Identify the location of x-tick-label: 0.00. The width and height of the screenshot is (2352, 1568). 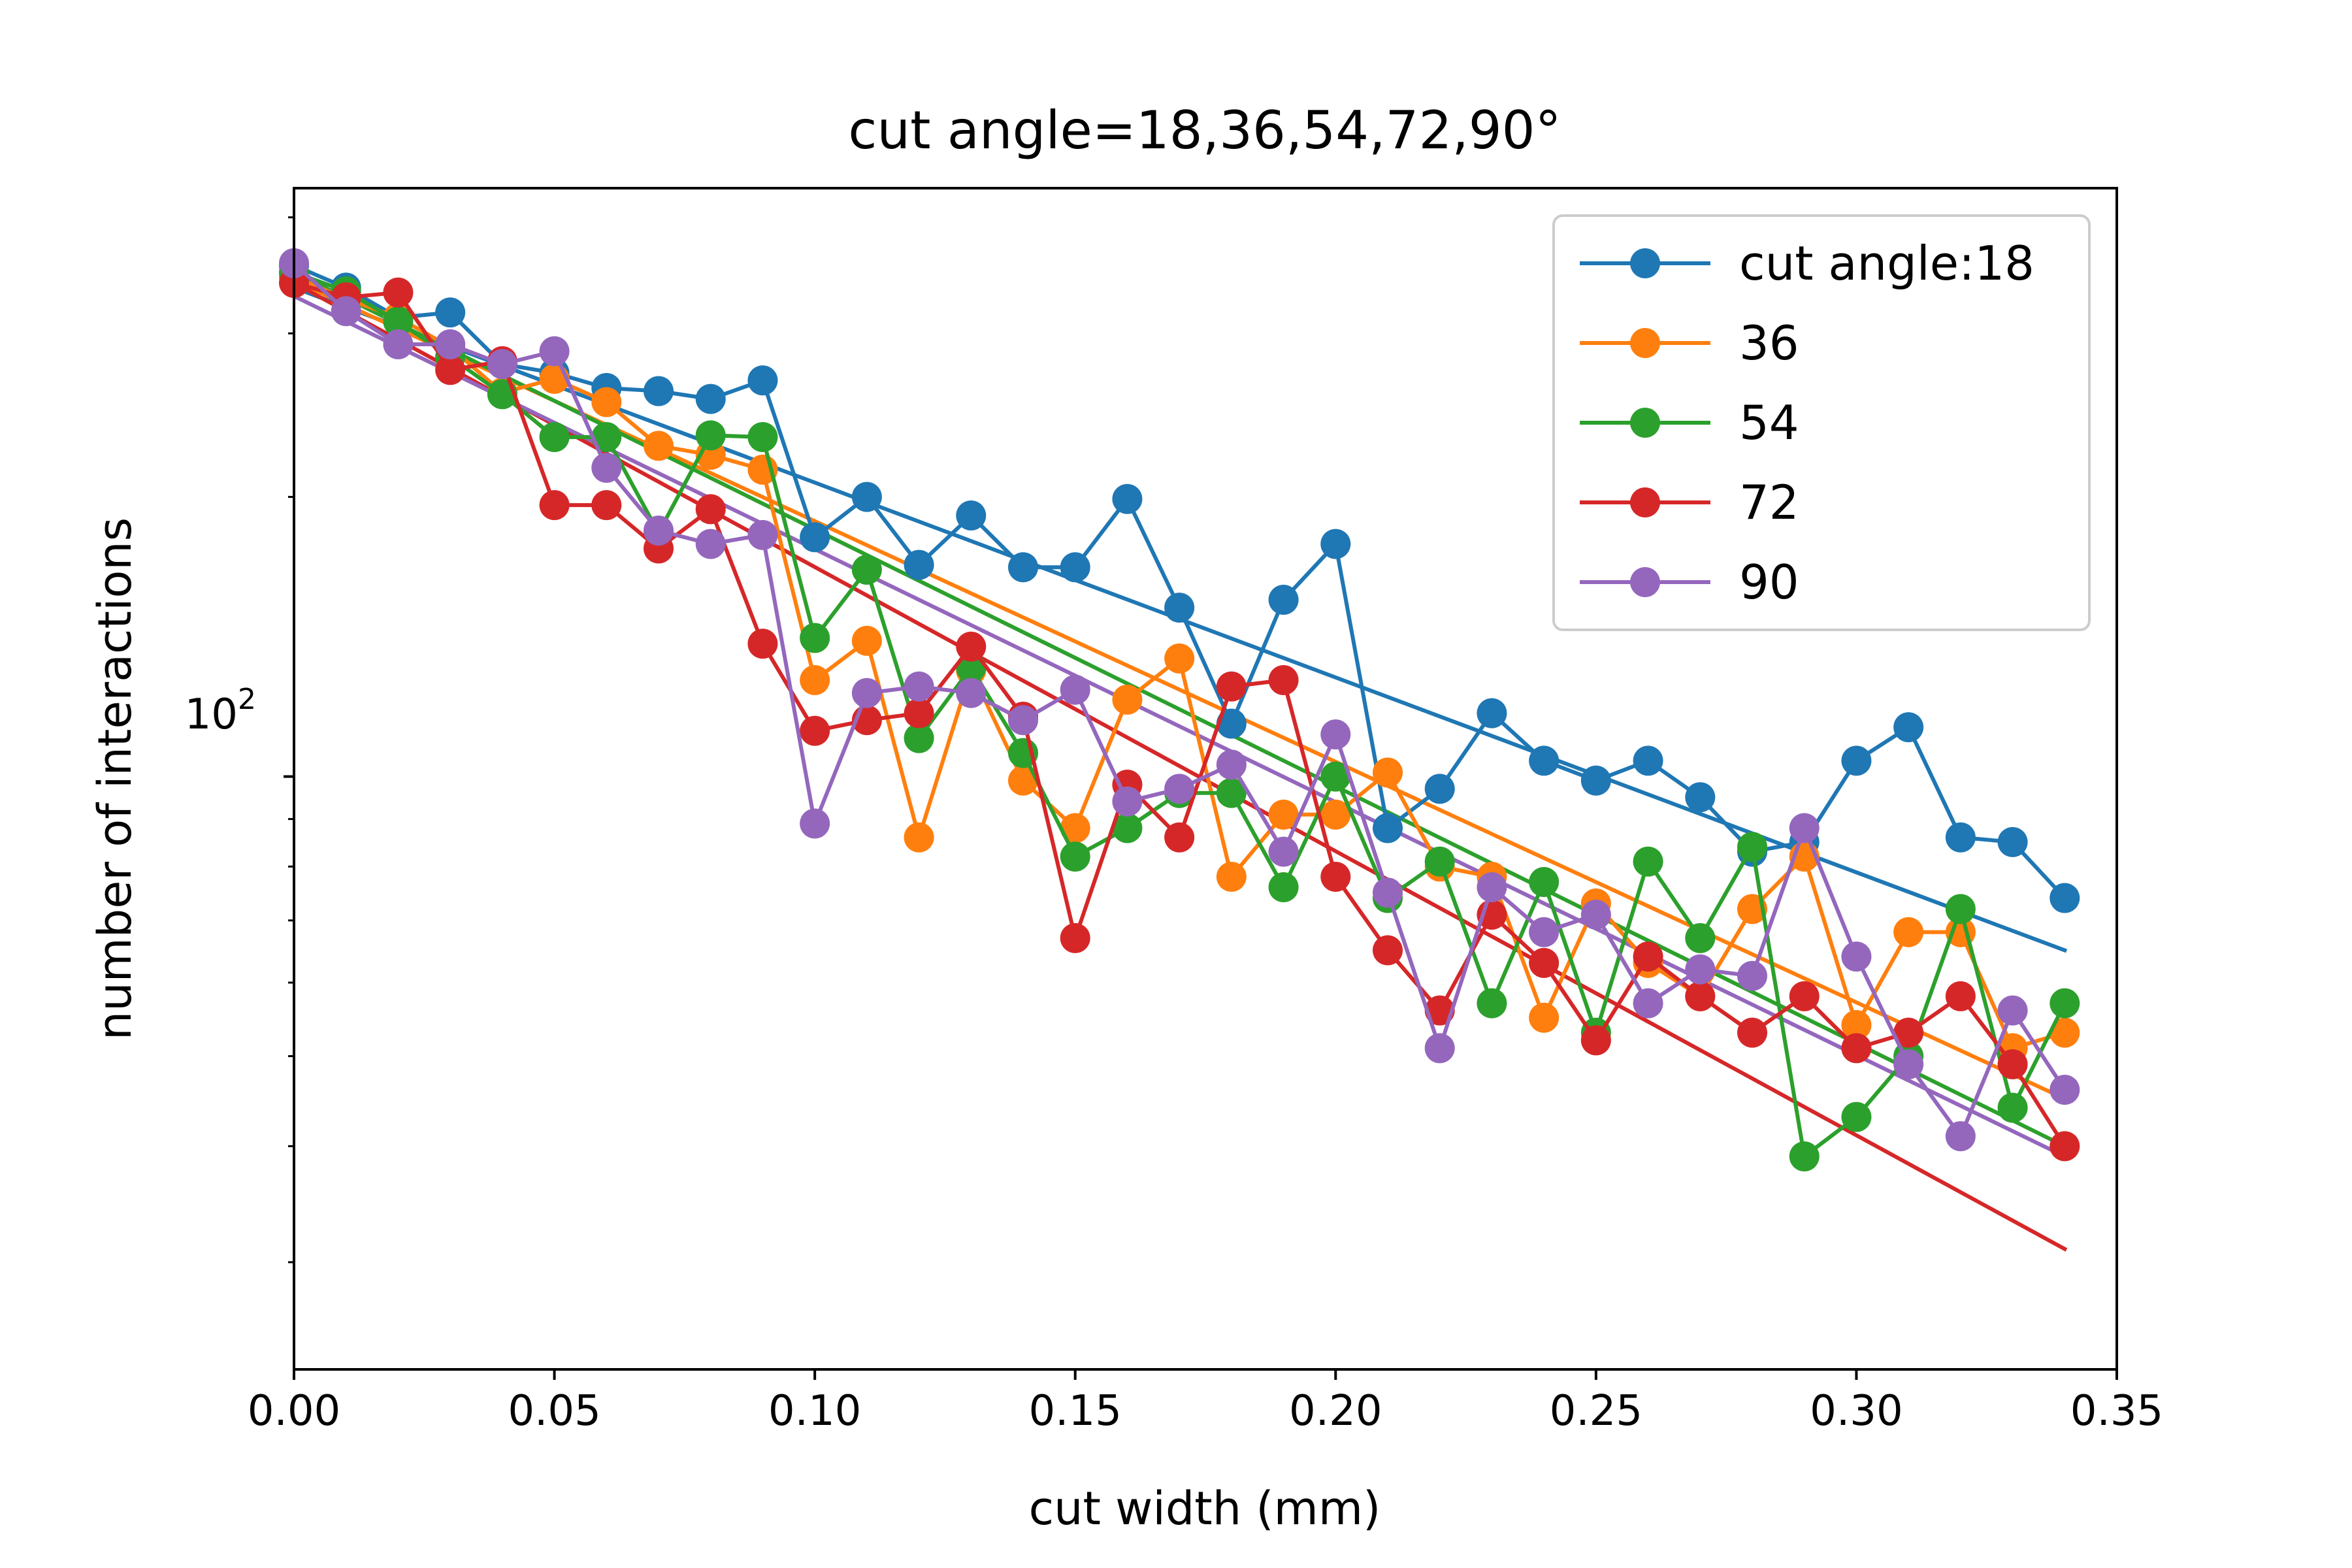
(294, 1411).